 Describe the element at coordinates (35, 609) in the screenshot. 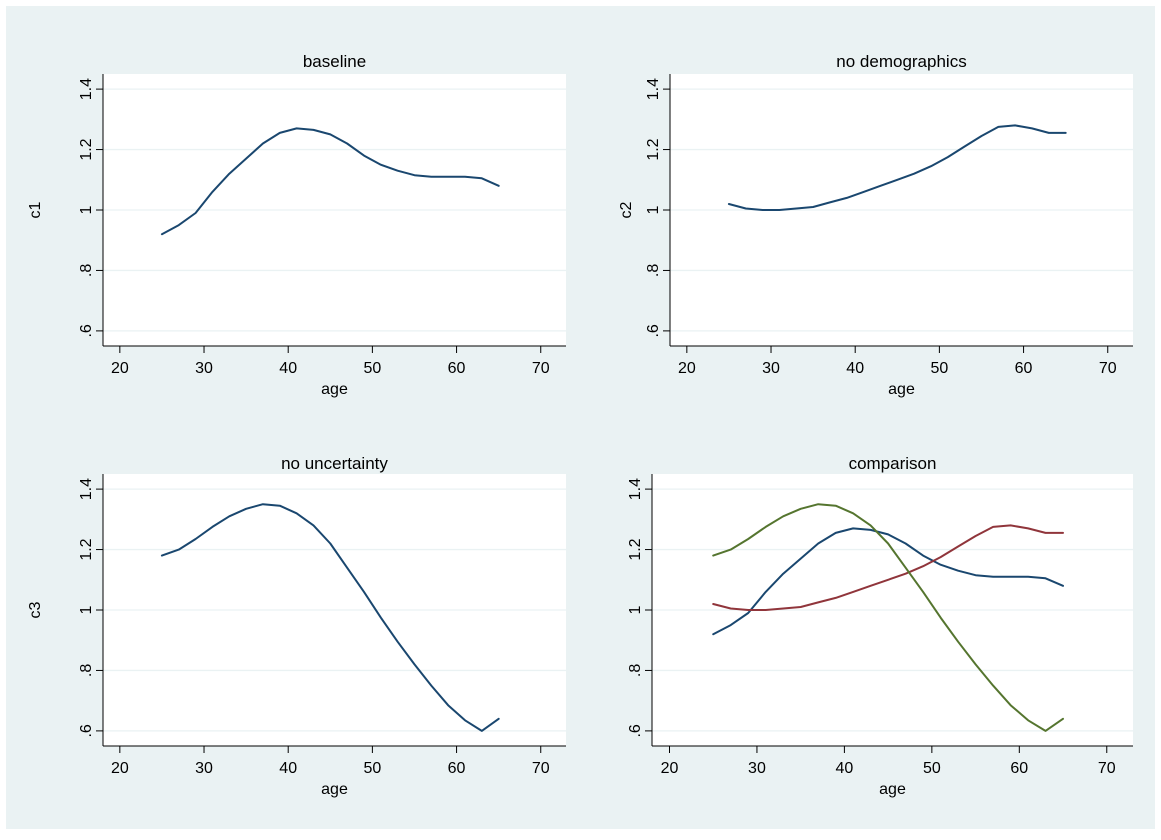

I see `y-axis-label: c3` at that location.